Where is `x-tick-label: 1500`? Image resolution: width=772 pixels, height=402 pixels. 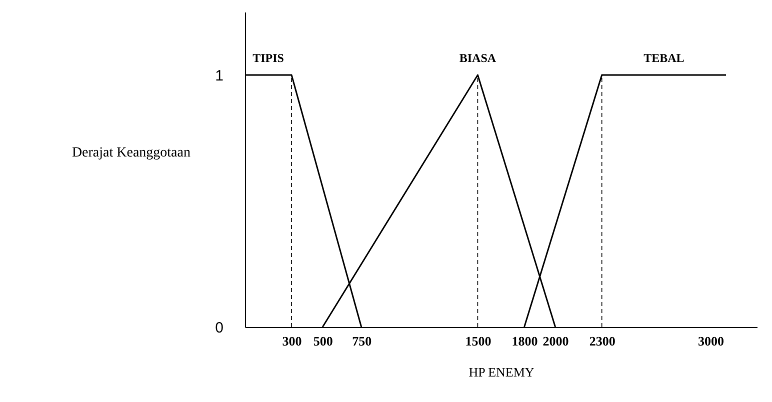 x-tick-label: 1500 is located at coordinates (478, 341).